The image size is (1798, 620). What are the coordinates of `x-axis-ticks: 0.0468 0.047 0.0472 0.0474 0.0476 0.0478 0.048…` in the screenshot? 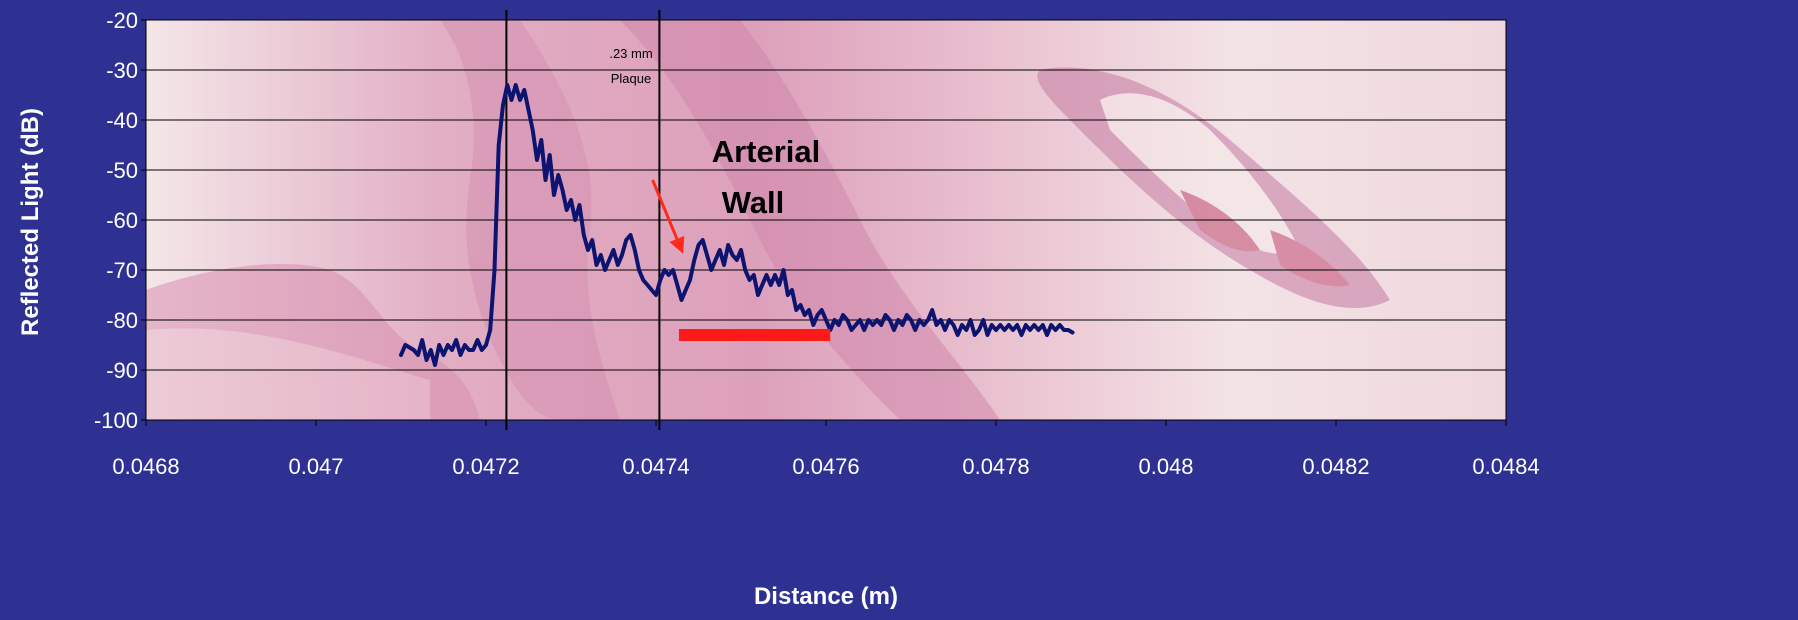 It's located at (826, 449).